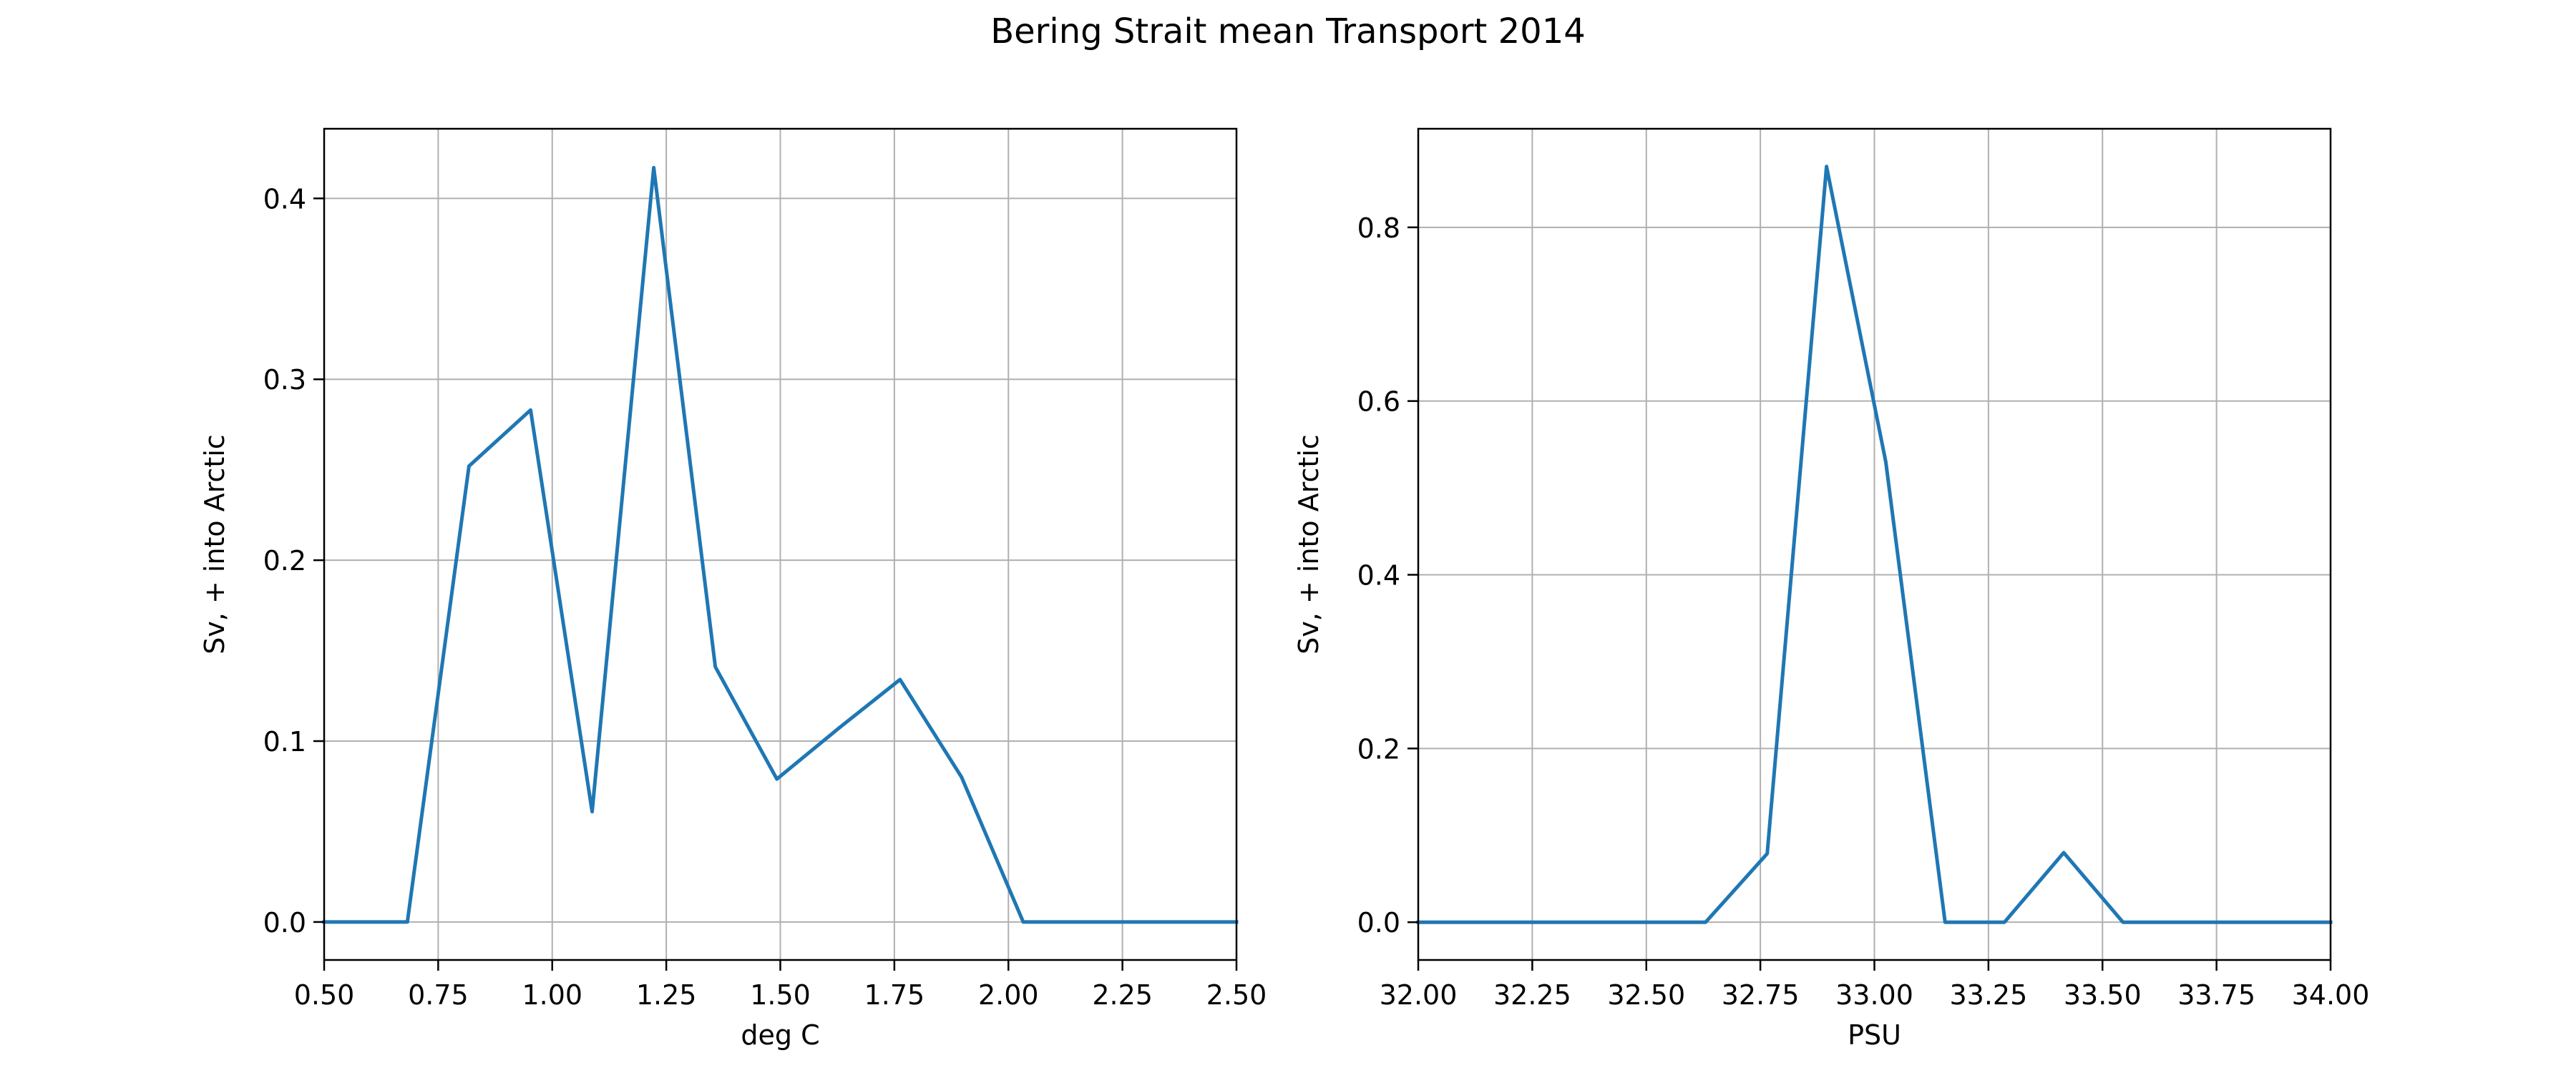 The height and width of the screenshot is (1073, 2576). Describe the element at coordinates (552, 995) in the screenshot. I see `temp-x-tick-label: 1.00` at that location.